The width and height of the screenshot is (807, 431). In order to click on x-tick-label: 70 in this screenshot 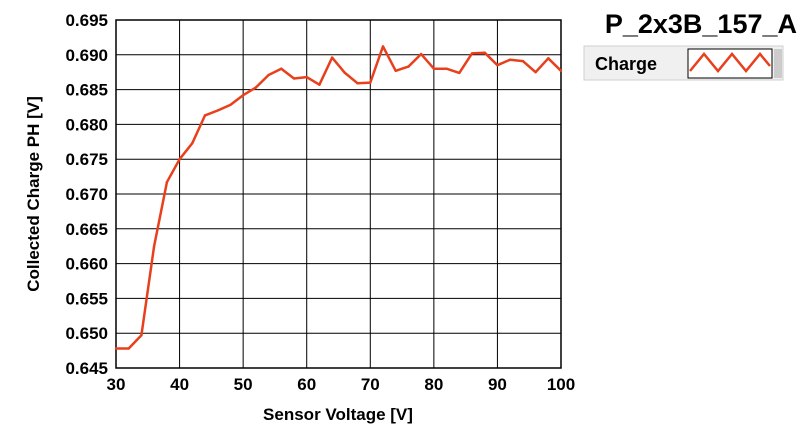, I will do `click(370, 384)`.